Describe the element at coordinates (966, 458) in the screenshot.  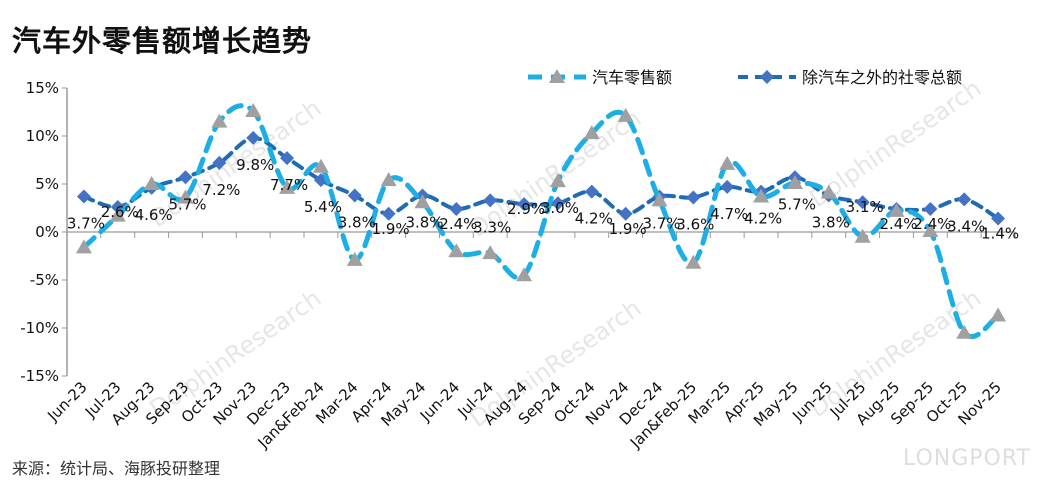
I see `brand-logo: LONGPORT` at that location.